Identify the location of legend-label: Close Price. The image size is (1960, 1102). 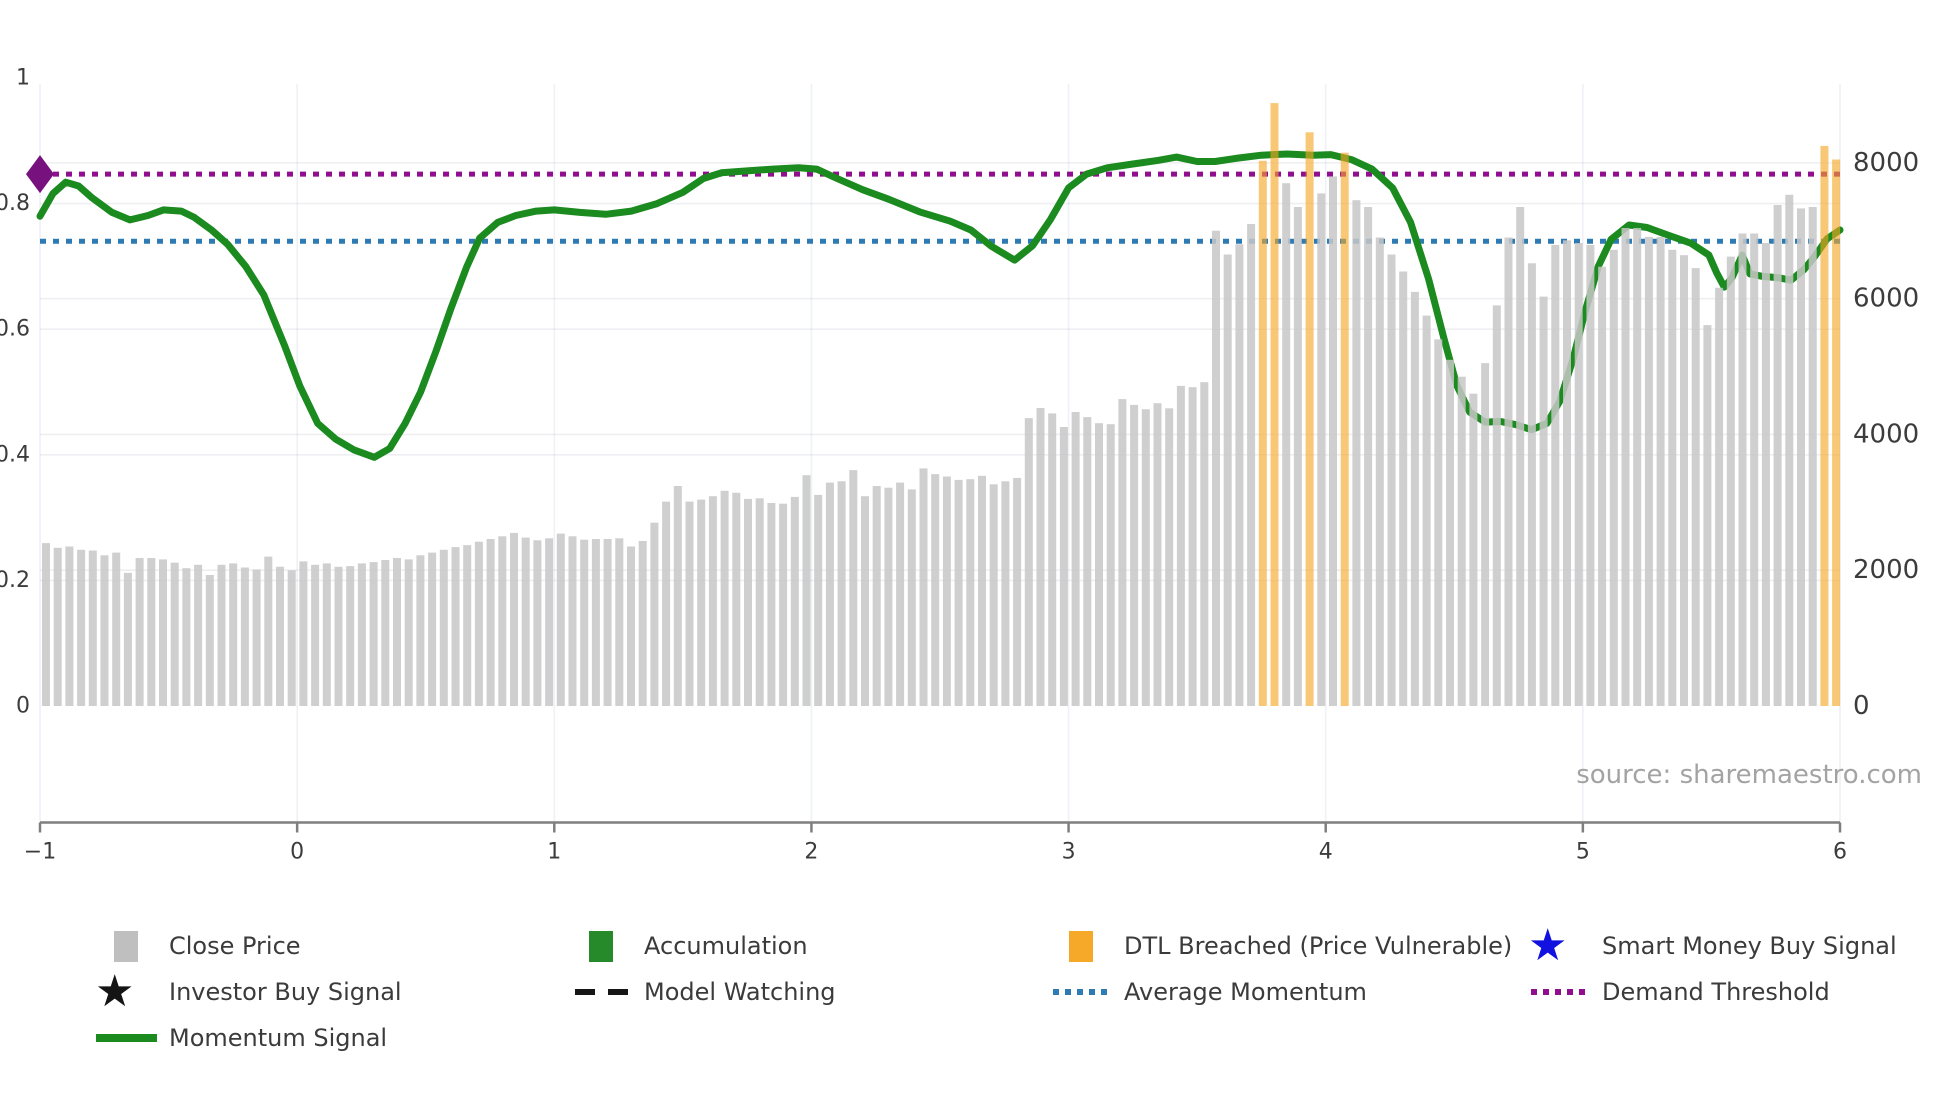
(235, 946).